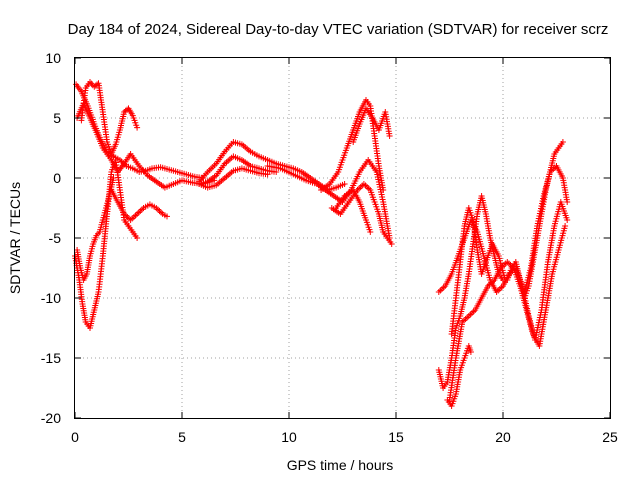 The image size is (640, 480). What do you see at coordinates (15, 238) in the screenshot?
I see `y-axis-label: SDTVAR / TECUs` at bounding box center [15, 238].